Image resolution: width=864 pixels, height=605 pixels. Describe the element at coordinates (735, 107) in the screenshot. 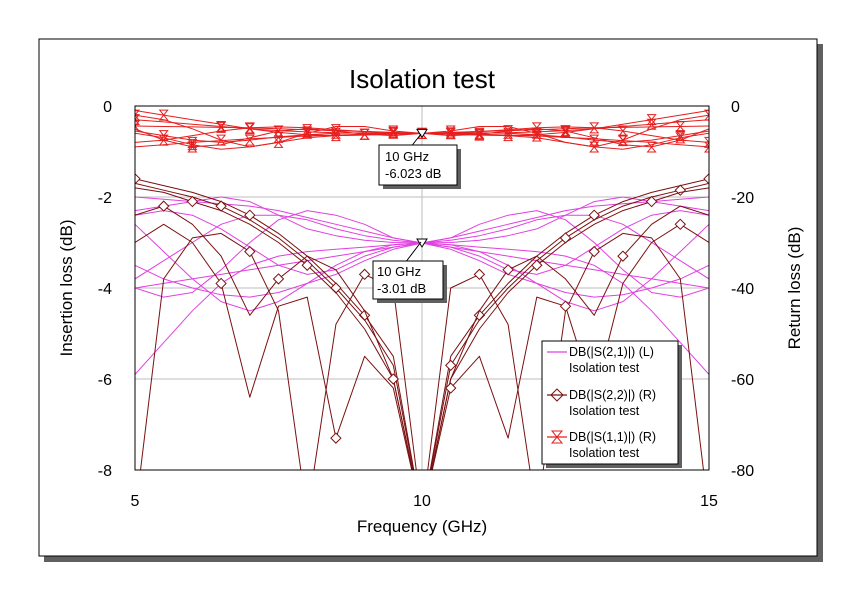

I see `y-tick-label-right: 0` at that location.